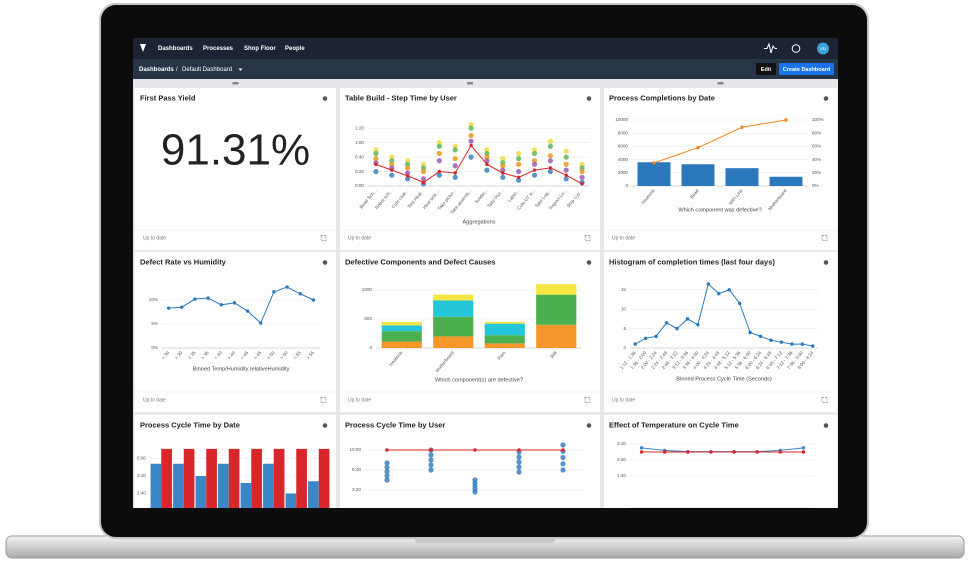 The height and width of the screenshot is (569, 970). I want to click on panel-title: Defective Components and Defect Causes, so click(420, 261).